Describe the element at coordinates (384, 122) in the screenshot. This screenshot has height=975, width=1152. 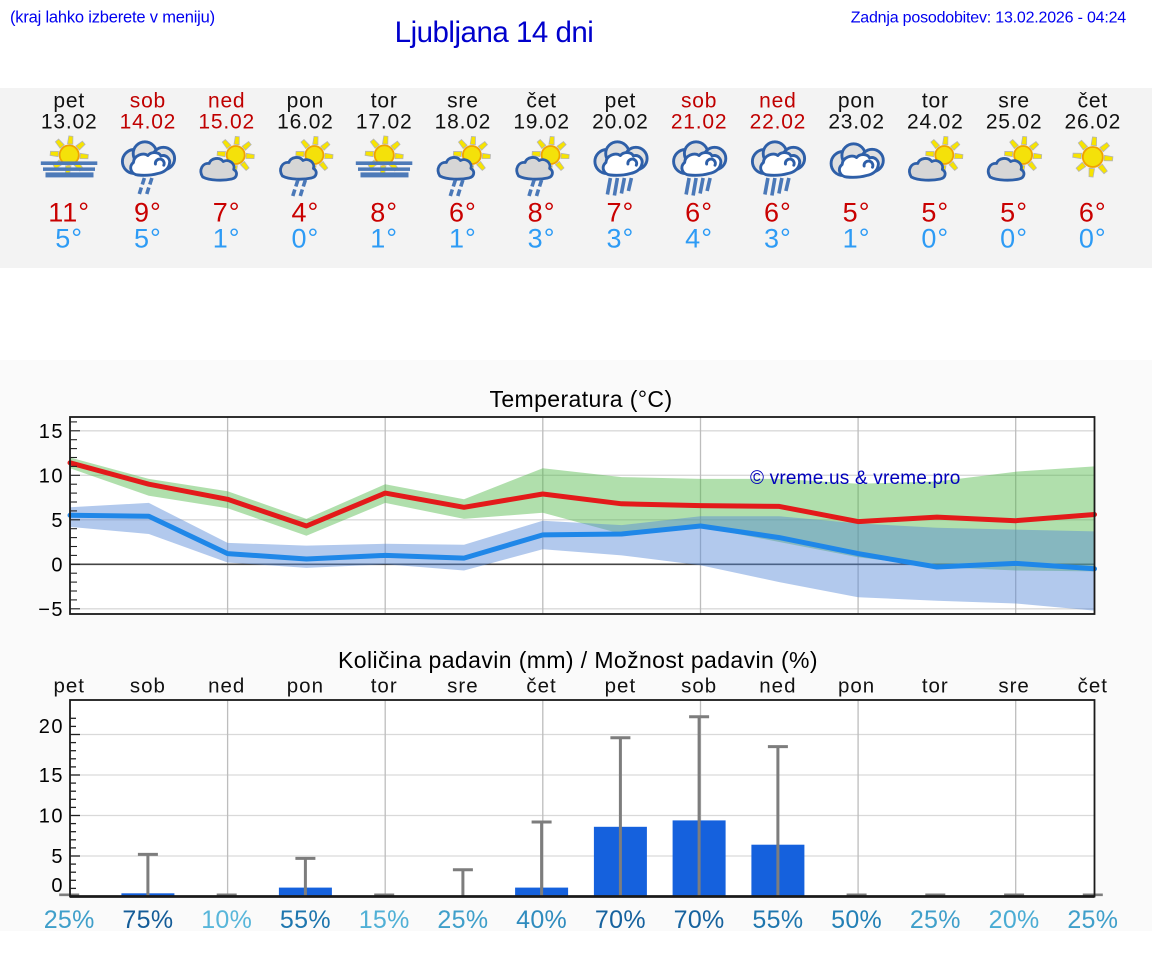
I see `svg-text: 17.02` at that location.